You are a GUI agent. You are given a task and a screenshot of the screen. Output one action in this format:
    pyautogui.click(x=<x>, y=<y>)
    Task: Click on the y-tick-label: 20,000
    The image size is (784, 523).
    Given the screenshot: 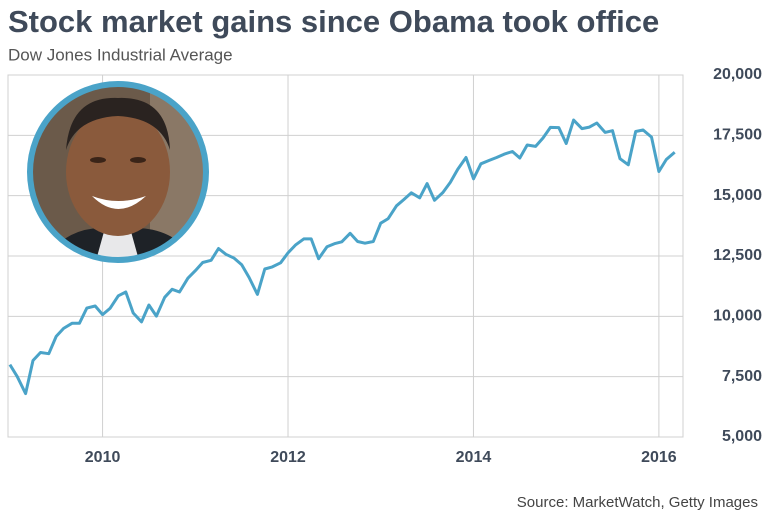 What is the action you would take?
    pyautogui.click(x=737, y=74)
    